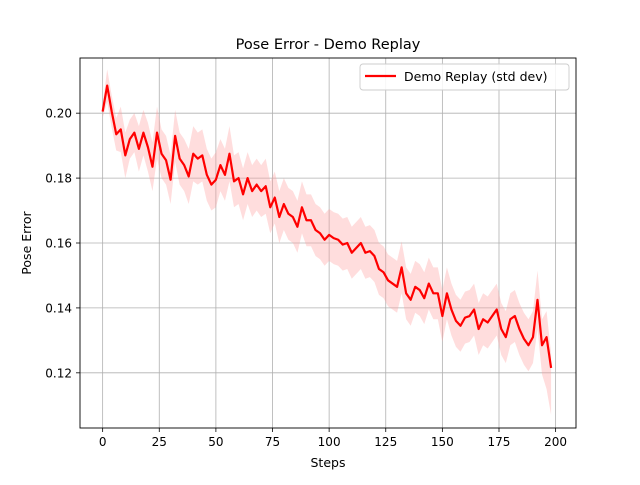 The image size is (640, 485). I want to click on y-tick-label: 0.16, so click(58, 244).